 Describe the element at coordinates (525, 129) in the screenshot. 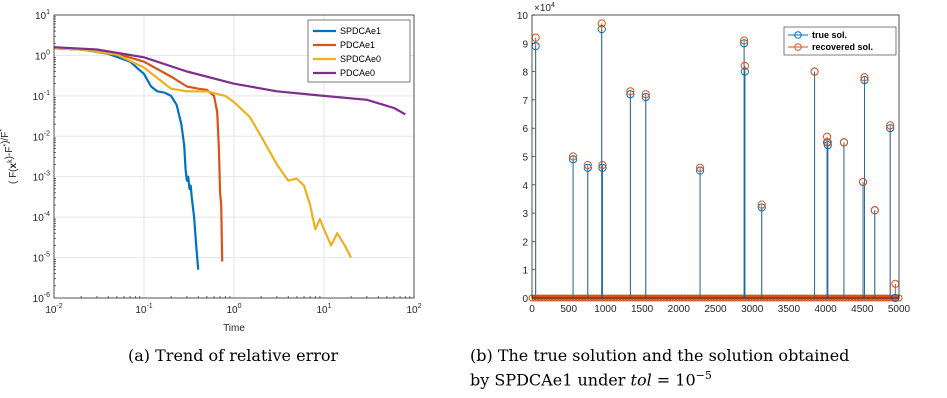

I see `y-tick-label-b: 6` at that location.